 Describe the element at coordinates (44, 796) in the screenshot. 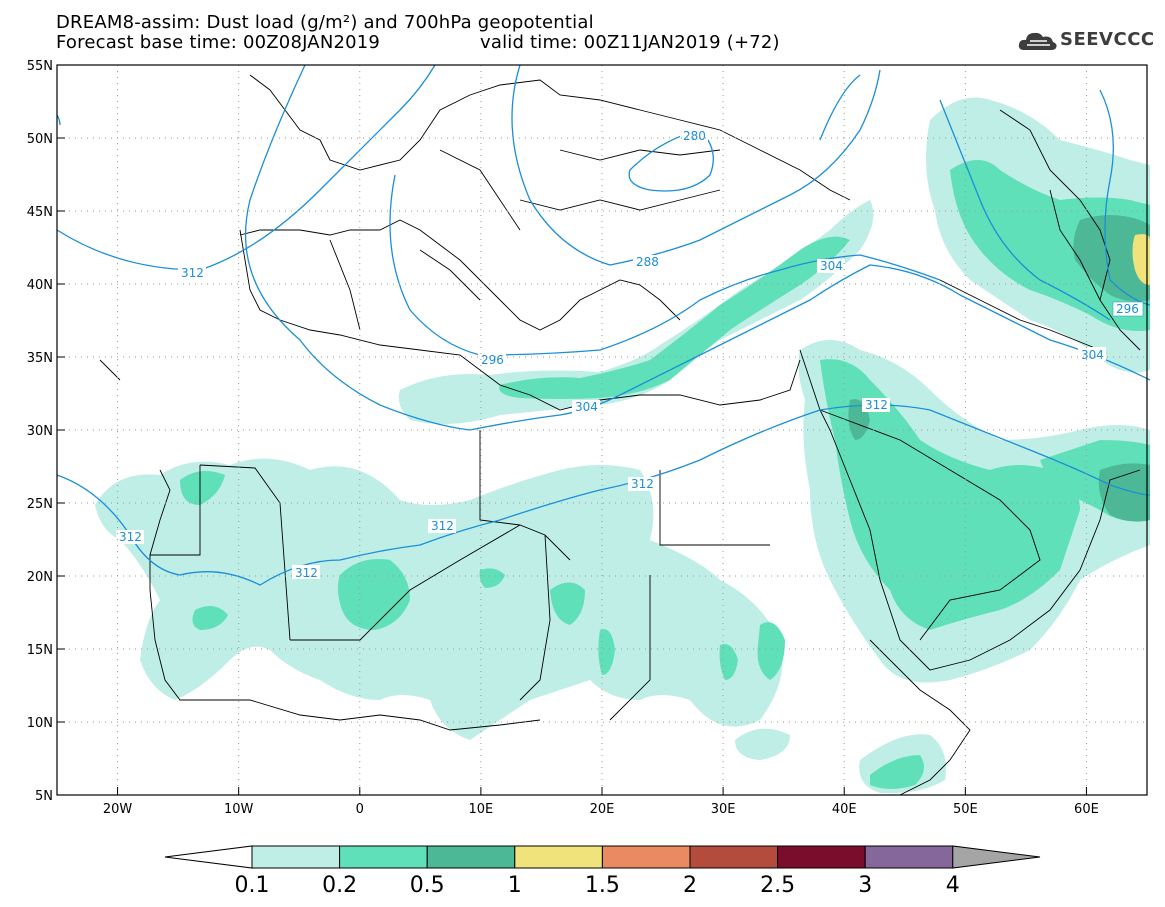

I see `latitude-label: 5N` at that location.